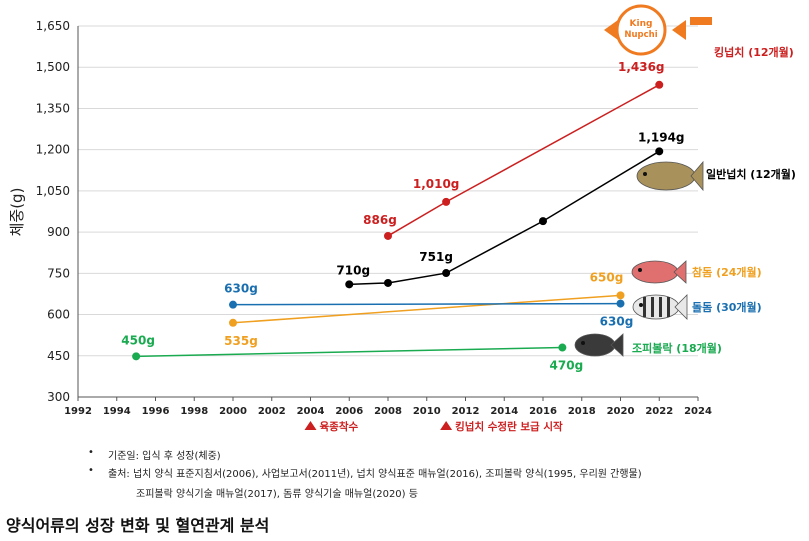 This screenshot has width=809, height=541. What do you see at coordinates (58, 315) in the screenshot?
I see `y-tick-label: 600` at bounding box center [58, 315].